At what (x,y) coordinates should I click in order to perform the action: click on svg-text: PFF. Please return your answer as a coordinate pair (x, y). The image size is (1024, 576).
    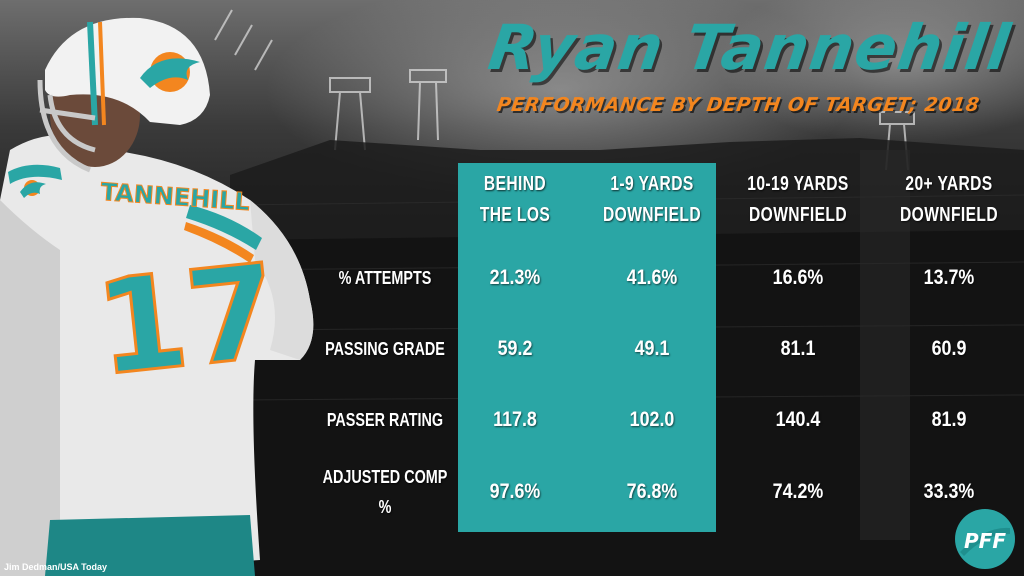
    Looking at the image, I should click on (985, 541).